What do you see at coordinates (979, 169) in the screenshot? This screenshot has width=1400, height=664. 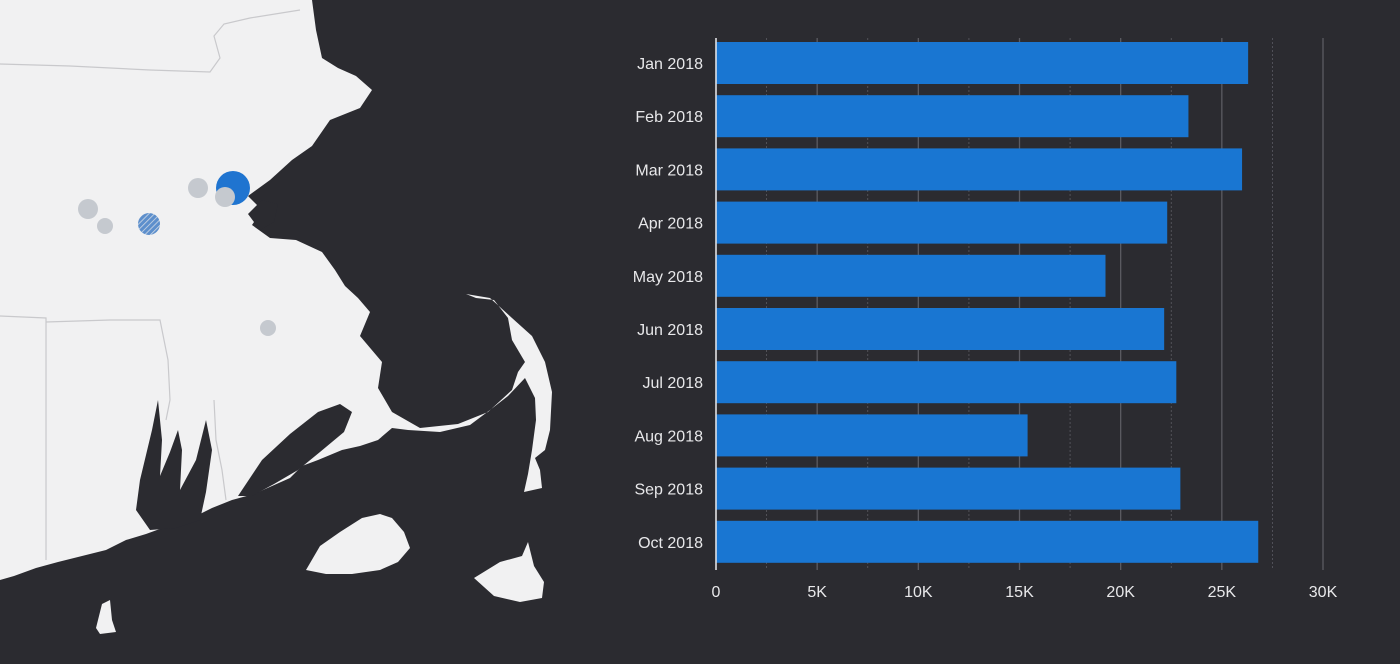 I see `bar-mar-2018` at bounding box center [979, 169].